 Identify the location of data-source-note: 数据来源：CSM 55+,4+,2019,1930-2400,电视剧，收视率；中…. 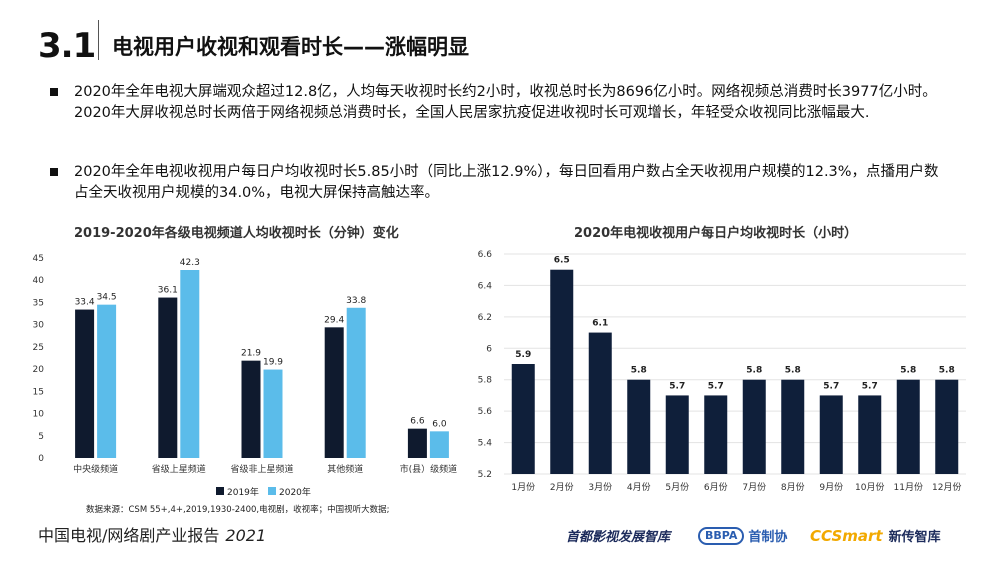
(238, 510).